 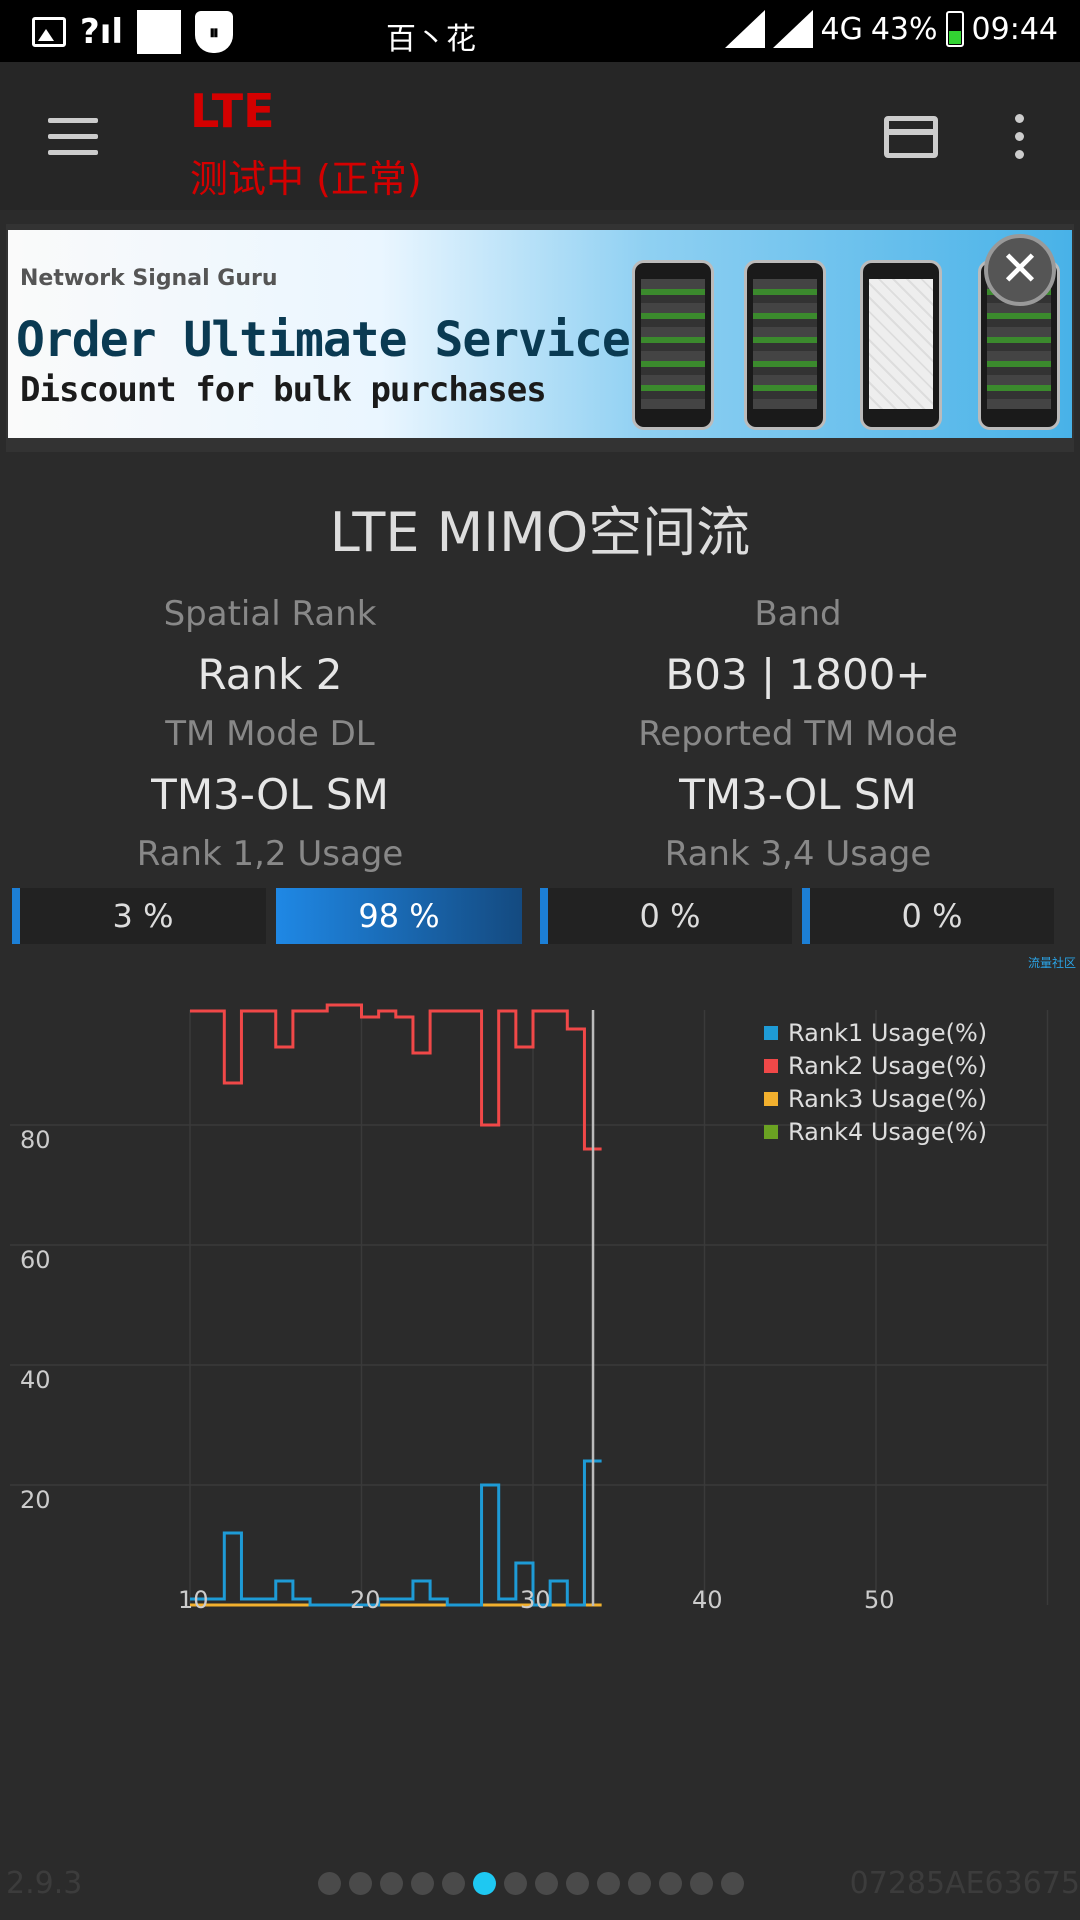 What do you see at coordinates (214, 32) in the screenshot?
I see `shield-icon: ⏸` at bounding box center [214, 32].